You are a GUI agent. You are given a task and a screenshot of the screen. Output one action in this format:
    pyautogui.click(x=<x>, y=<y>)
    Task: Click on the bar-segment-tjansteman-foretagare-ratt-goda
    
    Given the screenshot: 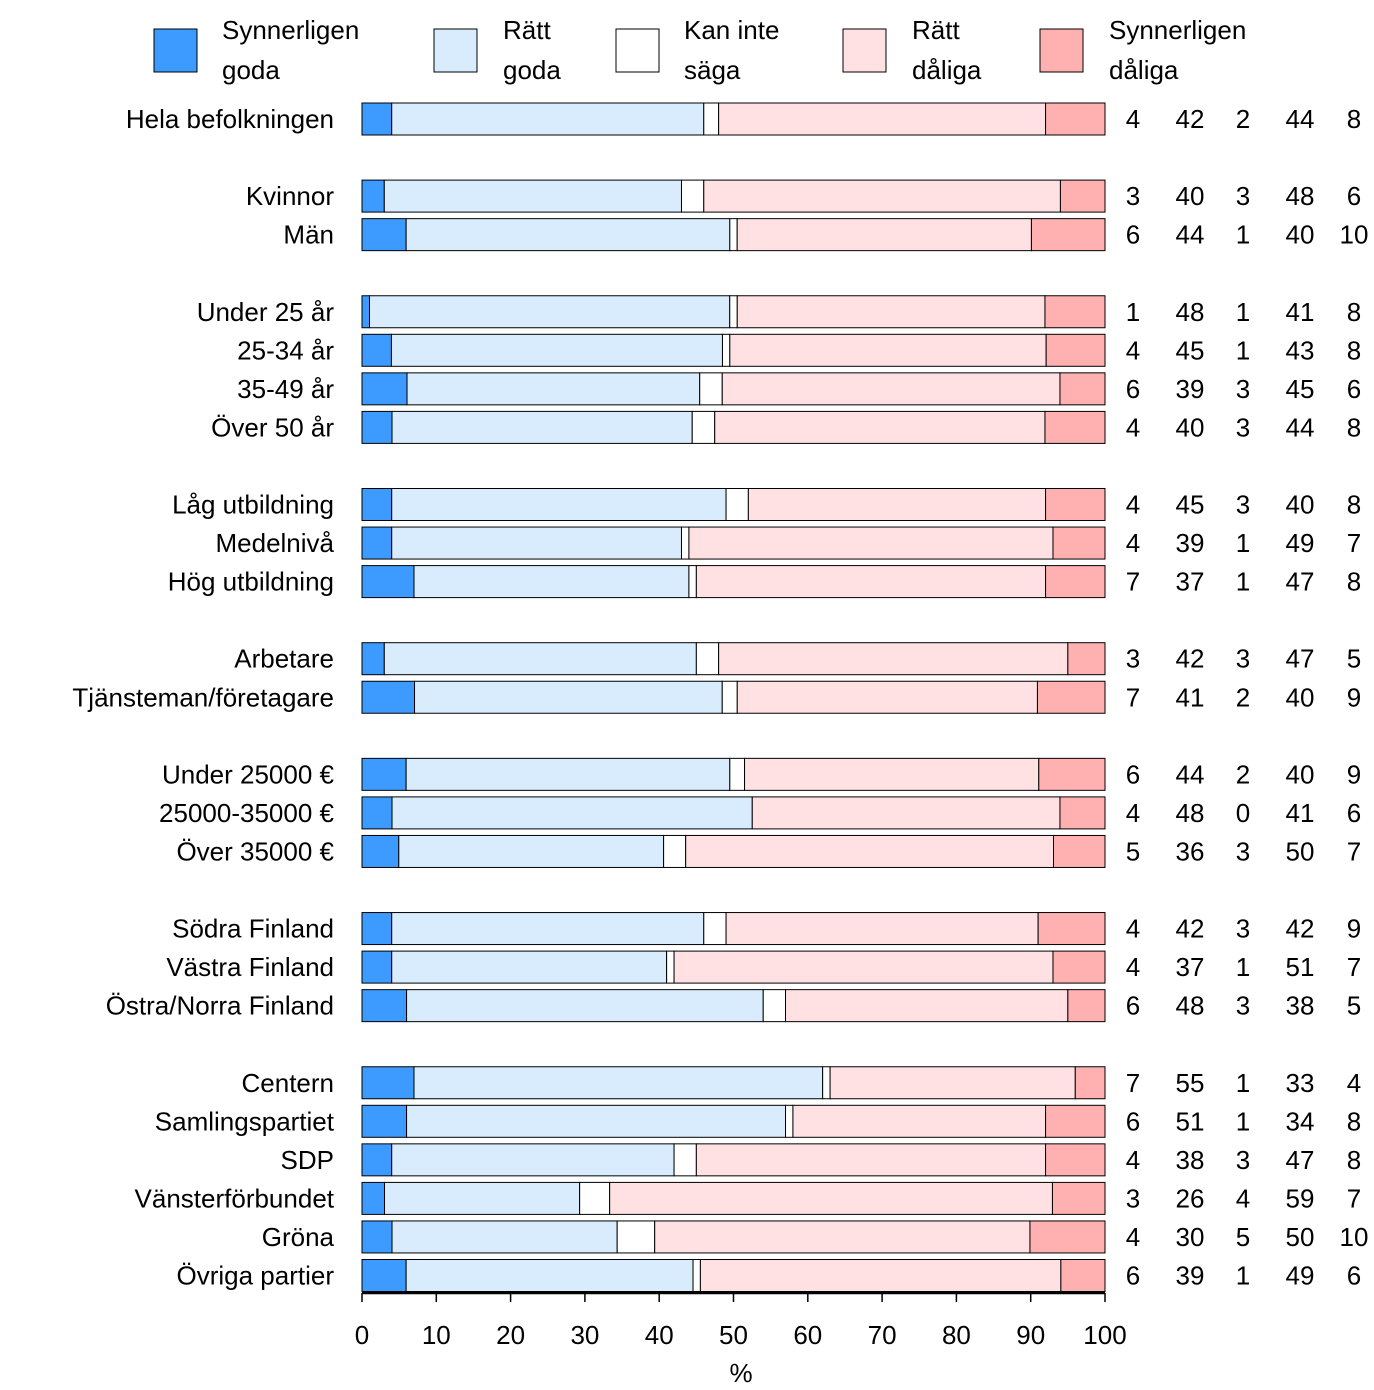 What is the action you would take?
    pyautogui.click(x=568, y=697)
    